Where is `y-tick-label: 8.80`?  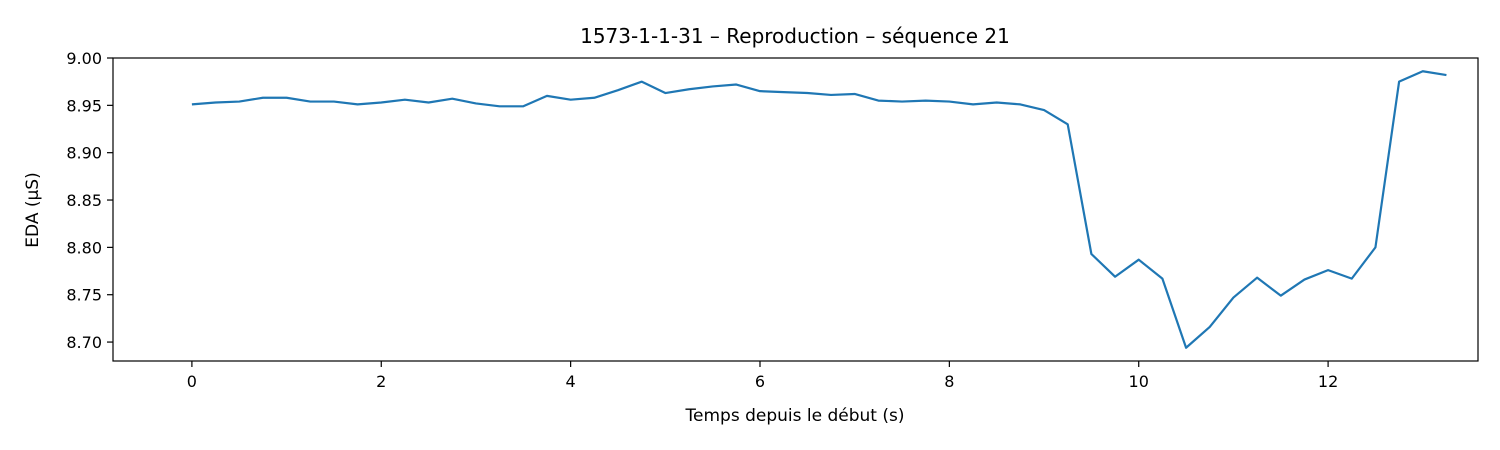 y-tick-label: 8.80 is located at coordinates (84, 247).